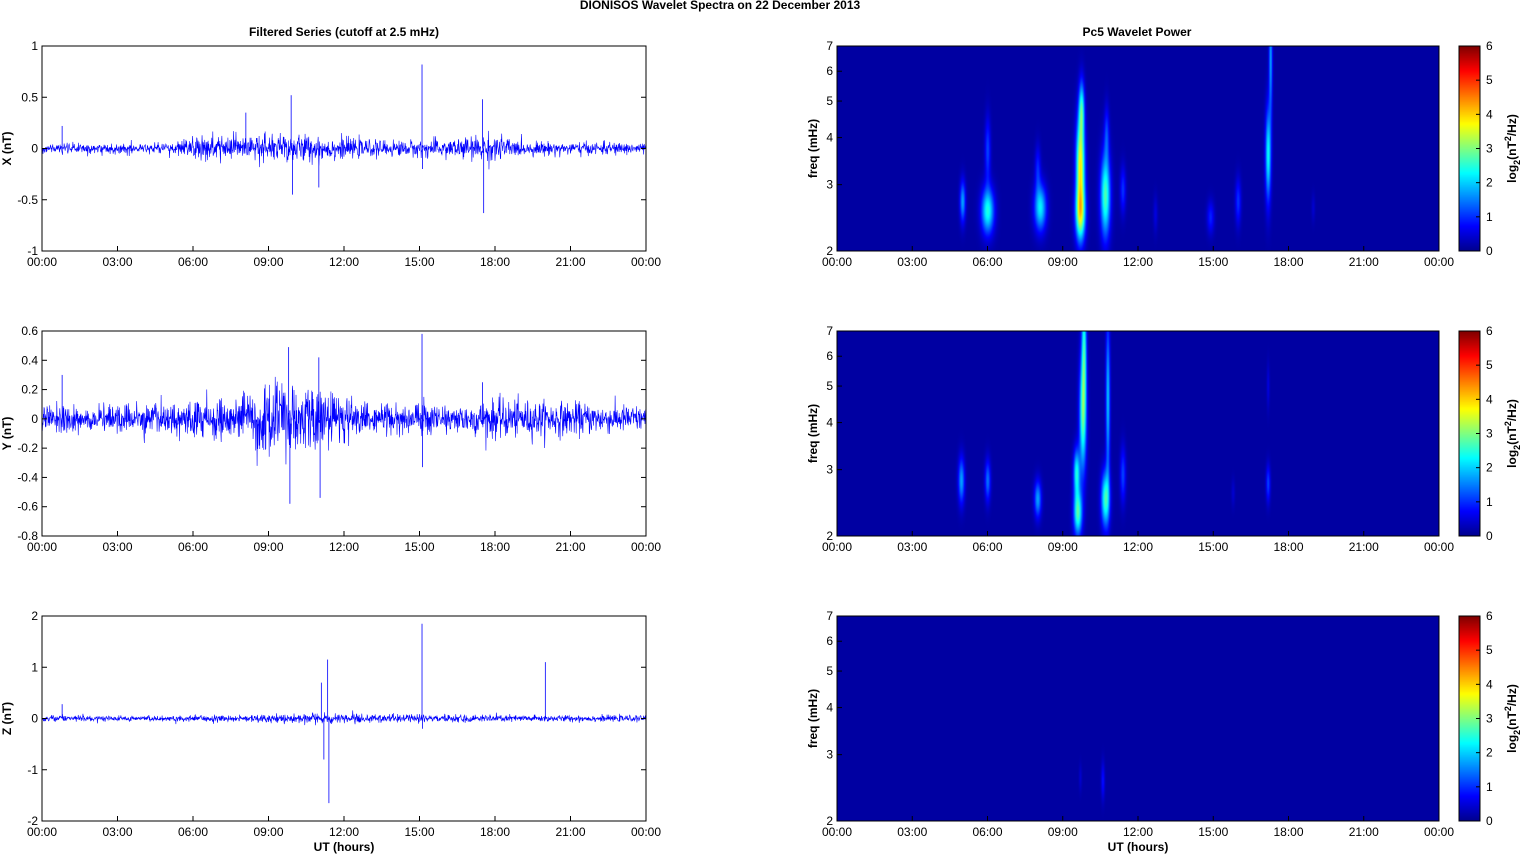  I want to click on y-tick-label: 0.4, so click(29, 360).